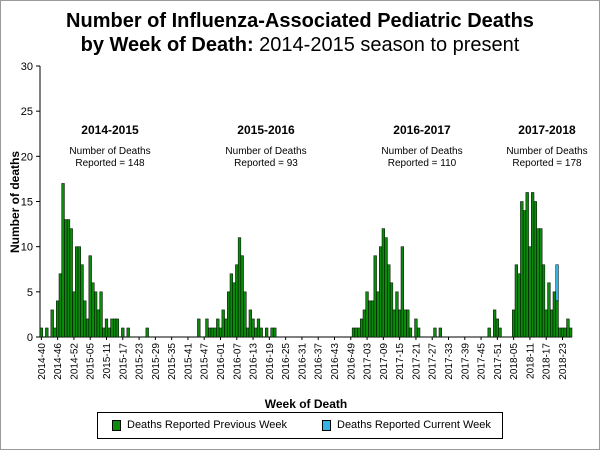  What do you see at coordinates (547, 361) in the screenshot?
I see `x-tick-label: 2018-17` at bounding box center [547, 361].